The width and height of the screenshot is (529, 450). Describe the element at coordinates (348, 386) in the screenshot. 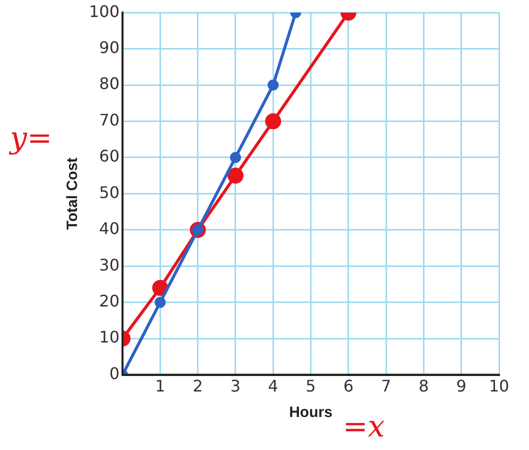

I see `x-tick-label: 6` at that location.